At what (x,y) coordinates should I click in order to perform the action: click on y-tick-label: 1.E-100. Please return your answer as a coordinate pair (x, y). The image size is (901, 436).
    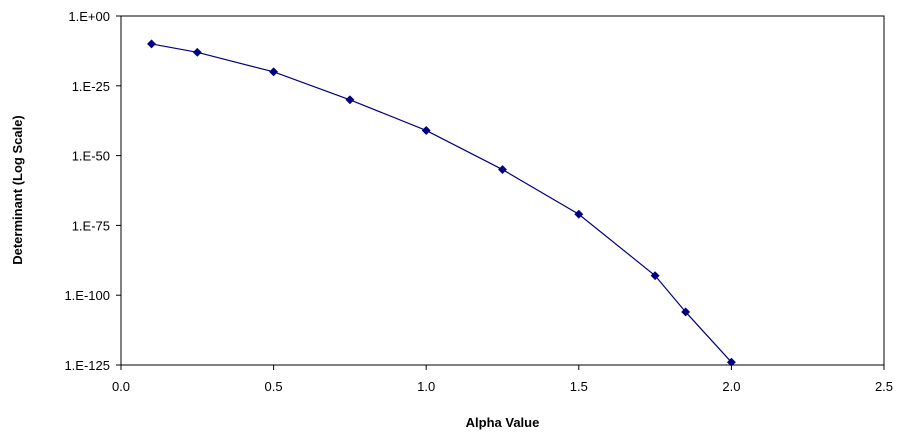
    Looking at the image, I should click on (87, 295).